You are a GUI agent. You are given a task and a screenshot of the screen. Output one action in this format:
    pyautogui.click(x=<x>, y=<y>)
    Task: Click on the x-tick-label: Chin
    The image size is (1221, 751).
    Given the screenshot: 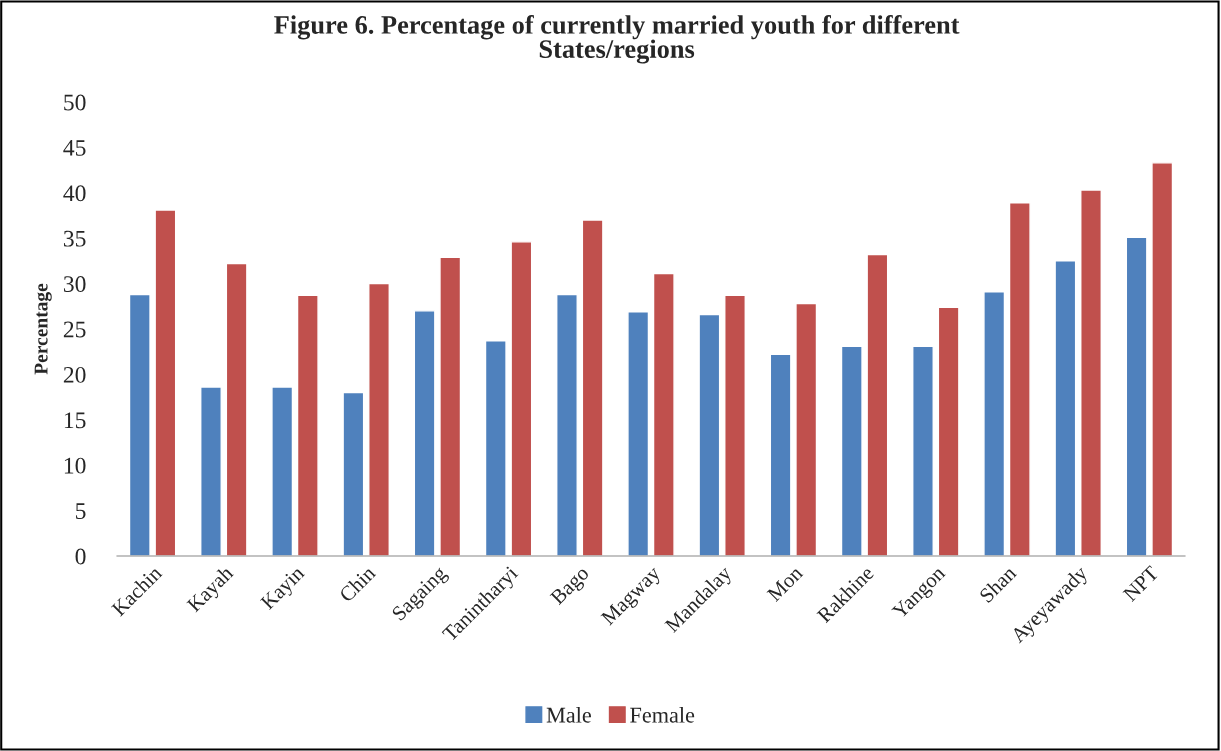 What is the action you would take?
    pyautogui.click(x=357, y=583)
    